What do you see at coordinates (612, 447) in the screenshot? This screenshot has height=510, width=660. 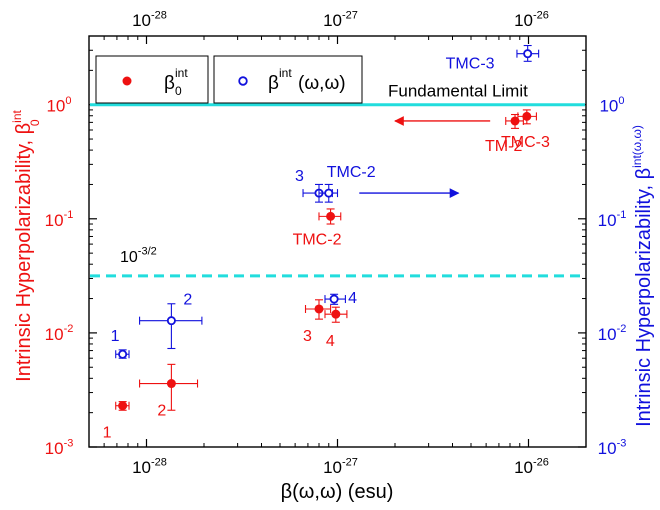 I see `y-tick-label-right: 10⁻³` at bounding box center [612, 447].